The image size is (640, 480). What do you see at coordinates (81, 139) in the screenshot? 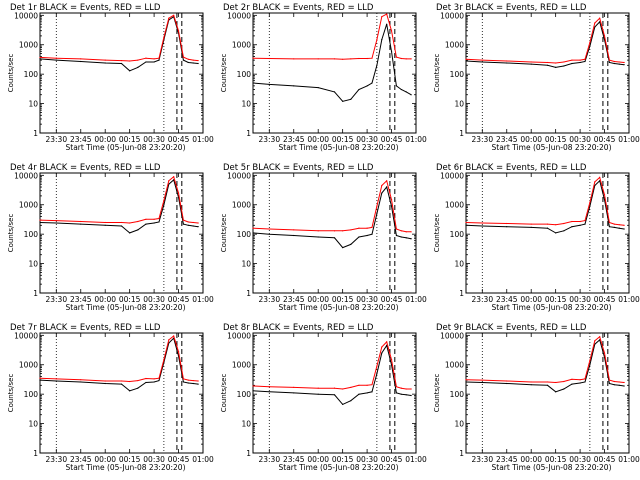
I see `x-tick-label: 23:45` at bounding box center [81, 139].